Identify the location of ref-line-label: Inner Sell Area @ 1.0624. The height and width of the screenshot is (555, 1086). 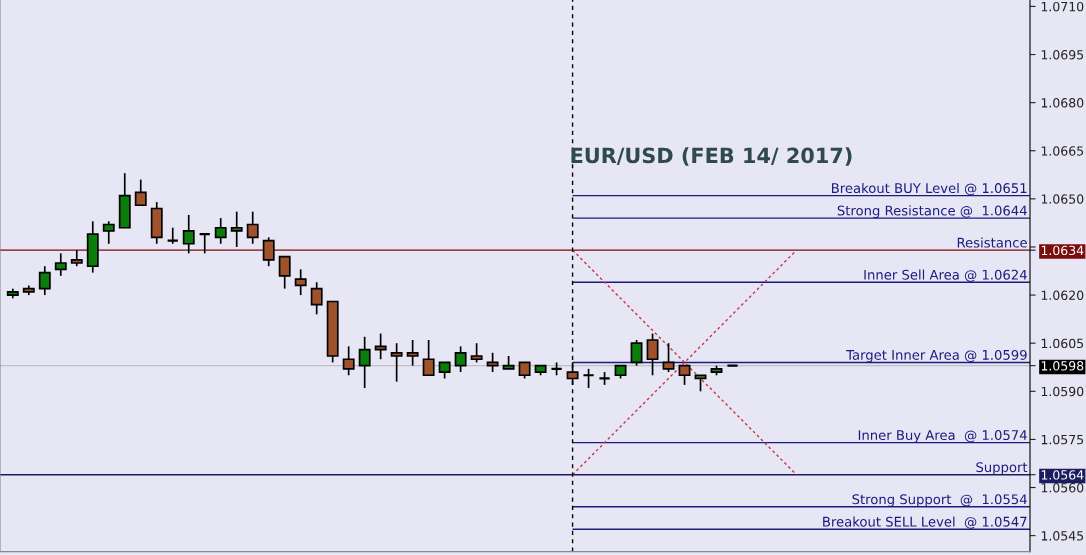
(945, 275).